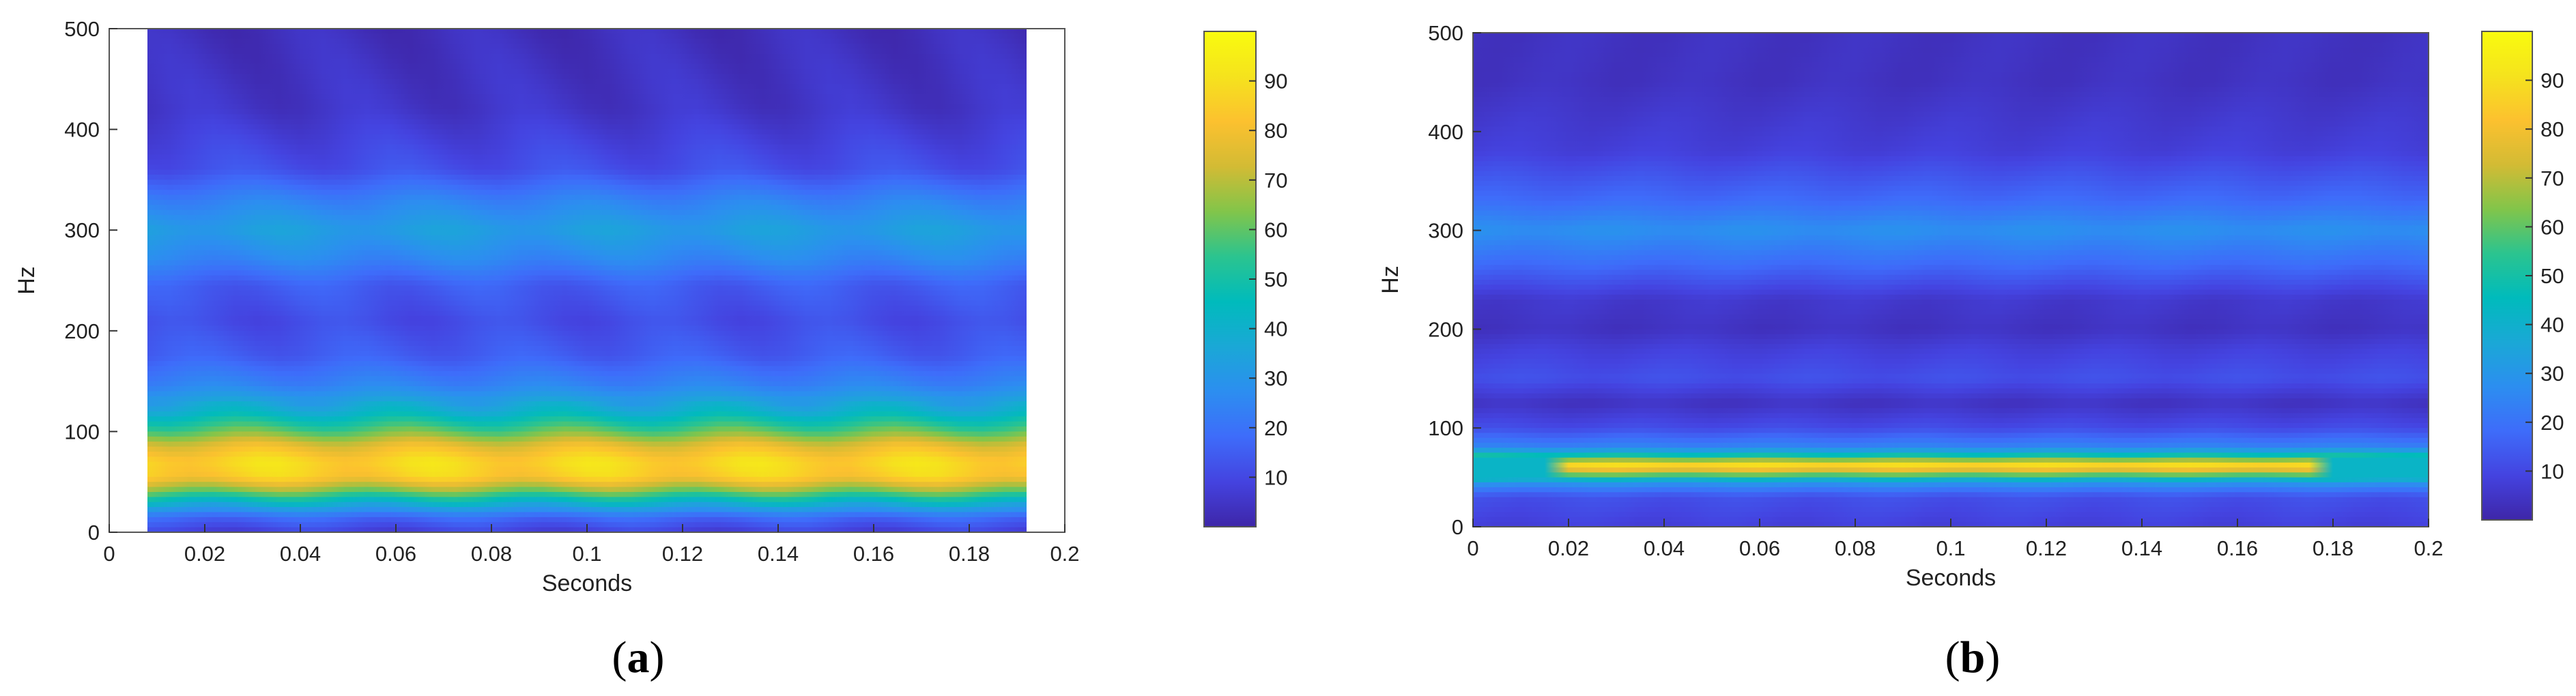 The width and height of the screenshot is (2576, 696). What do you see at coordinates (682, 554) in the screenshot?
I see `x-tick-label: 0.12` at bounding box center [682, 554].